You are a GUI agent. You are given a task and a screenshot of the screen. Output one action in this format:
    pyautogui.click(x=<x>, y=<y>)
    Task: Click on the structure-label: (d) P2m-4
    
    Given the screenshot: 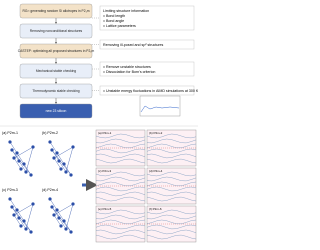 What is the action you would take?
    pyautogui.click(x=50, y=190)
    